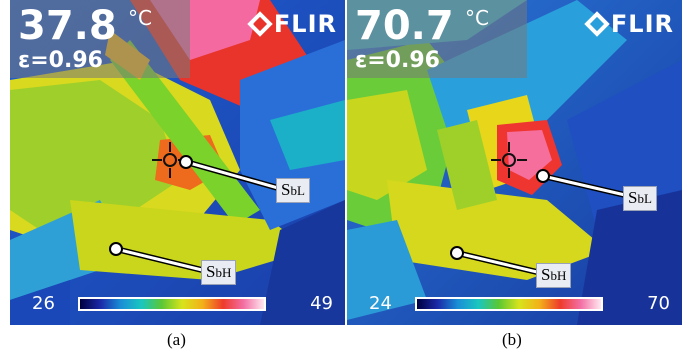 The width and height of the screenshot is (686, 356). Describe the element at coordinates (176, 339) in the screenshot. I see `caption-a: (a)` at that location.